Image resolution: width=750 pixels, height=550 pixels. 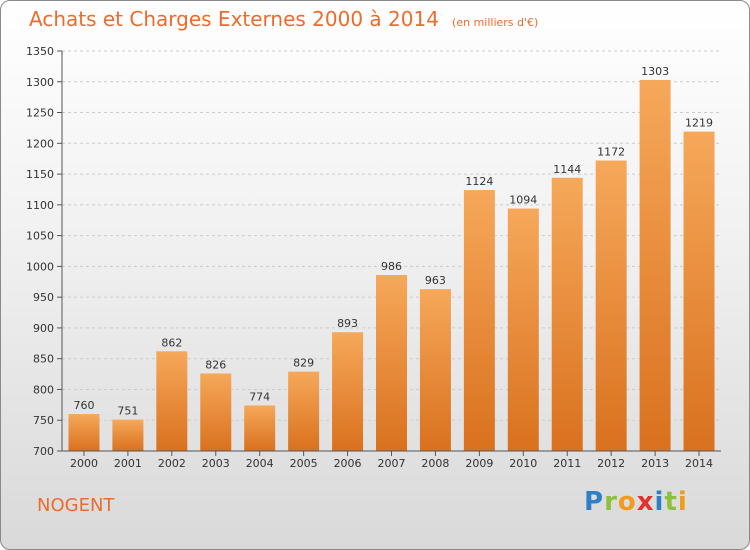 I want to click on bar-value-label: 826, so click(x=215, y=364).